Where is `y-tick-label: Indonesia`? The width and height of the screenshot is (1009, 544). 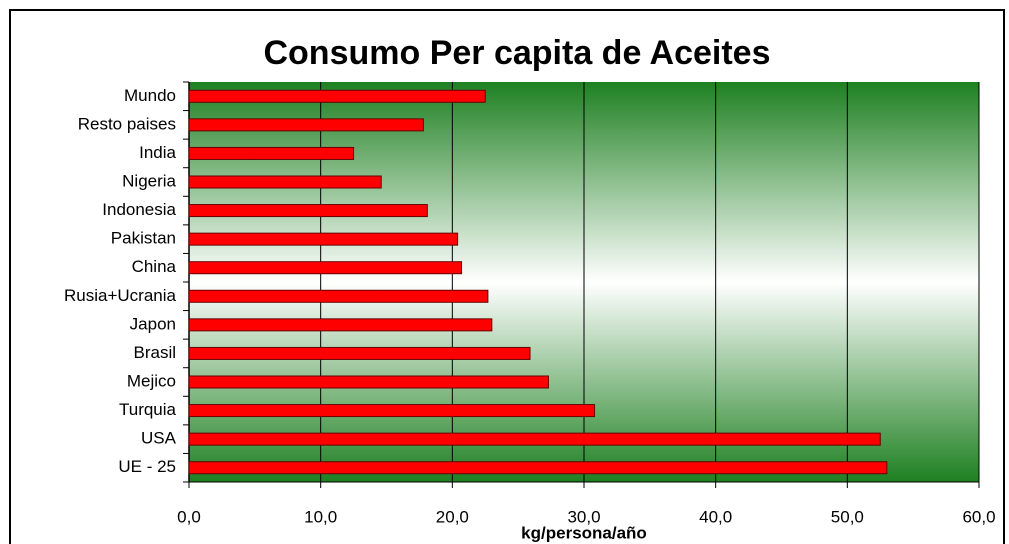
y-tick-label: Indonesia is located at coordinates (139, 209).